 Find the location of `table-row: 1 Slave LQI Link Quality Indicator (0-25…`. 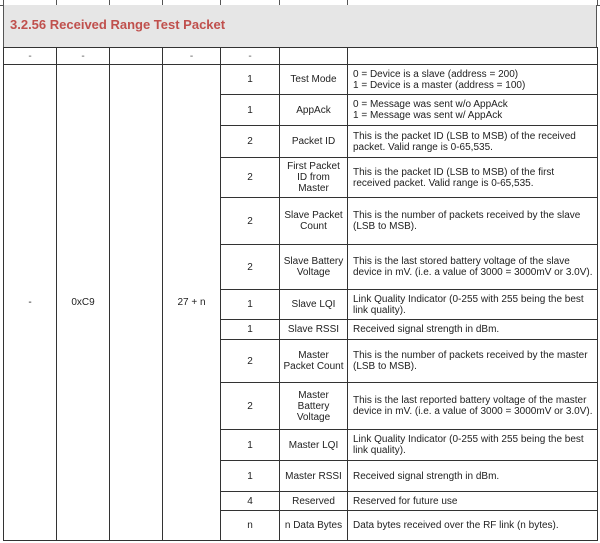

table-row: 1 Slave LQI Link Quality Indicator (0-25… is located at coordinates (301, 304).